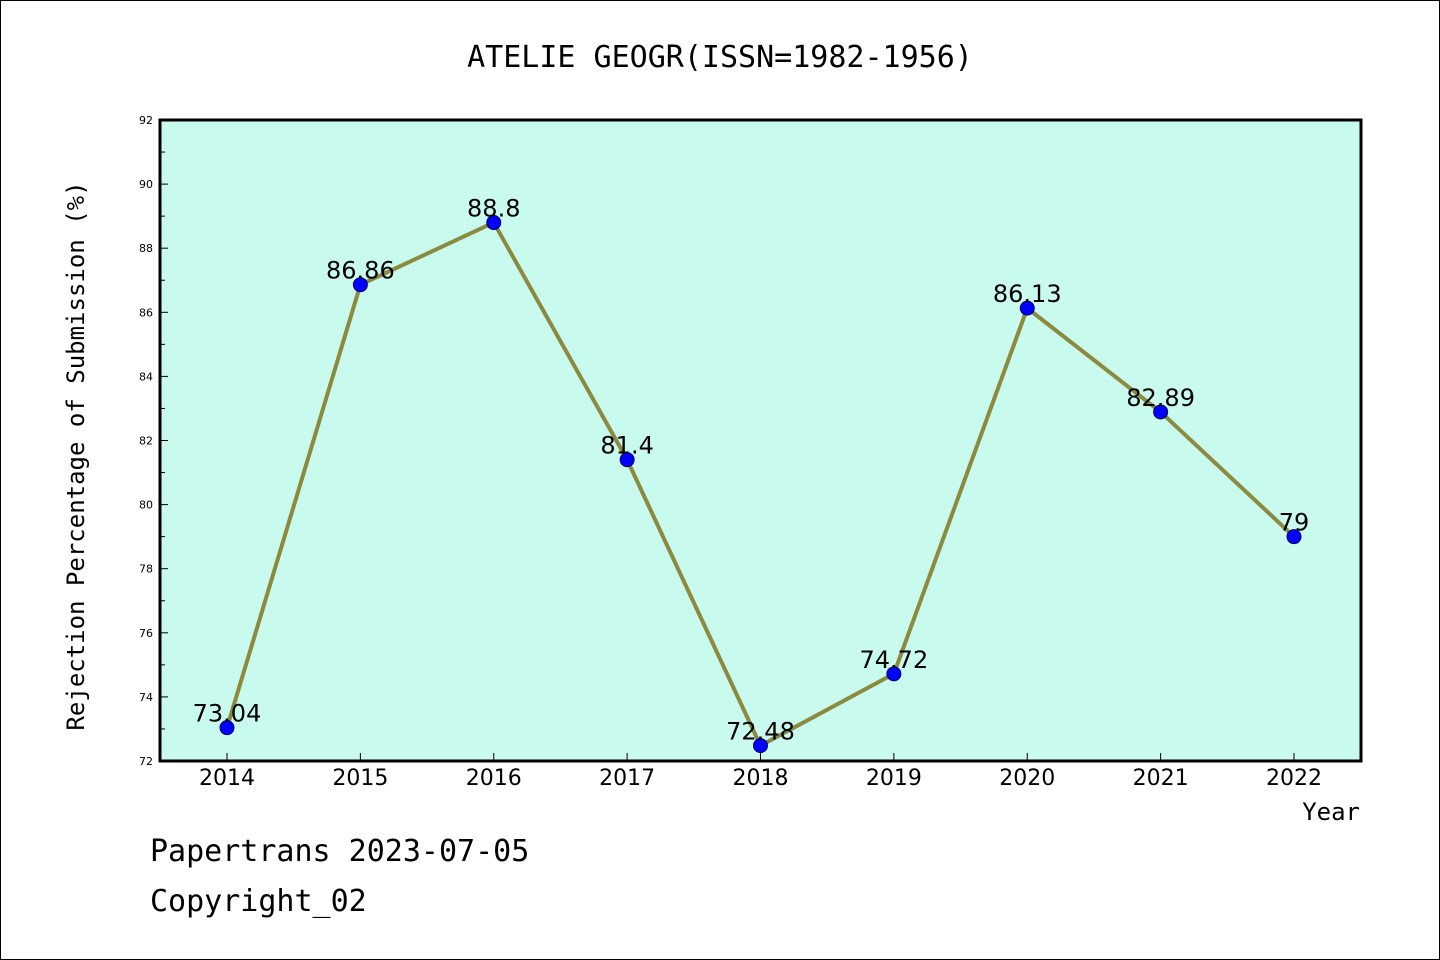  I want to click on x-tick-label: 2017, so click(627, 778).